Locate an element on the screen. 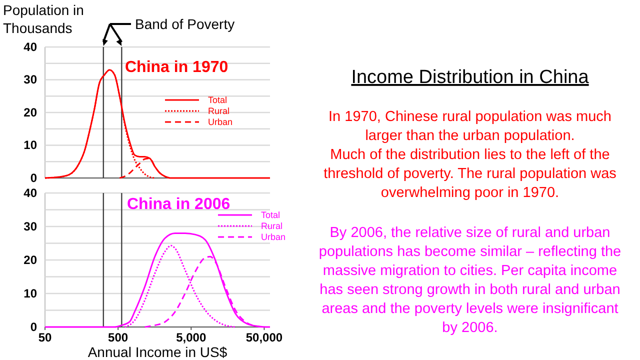  text: By 2006, the relative size of rural and urban populations has become similar – reflecting the massive migration to cities. Per capita income has seen strong growth in both rural and urban areas and the poverty levels were insignificant by 2006. is located at coordinates (470, 280).